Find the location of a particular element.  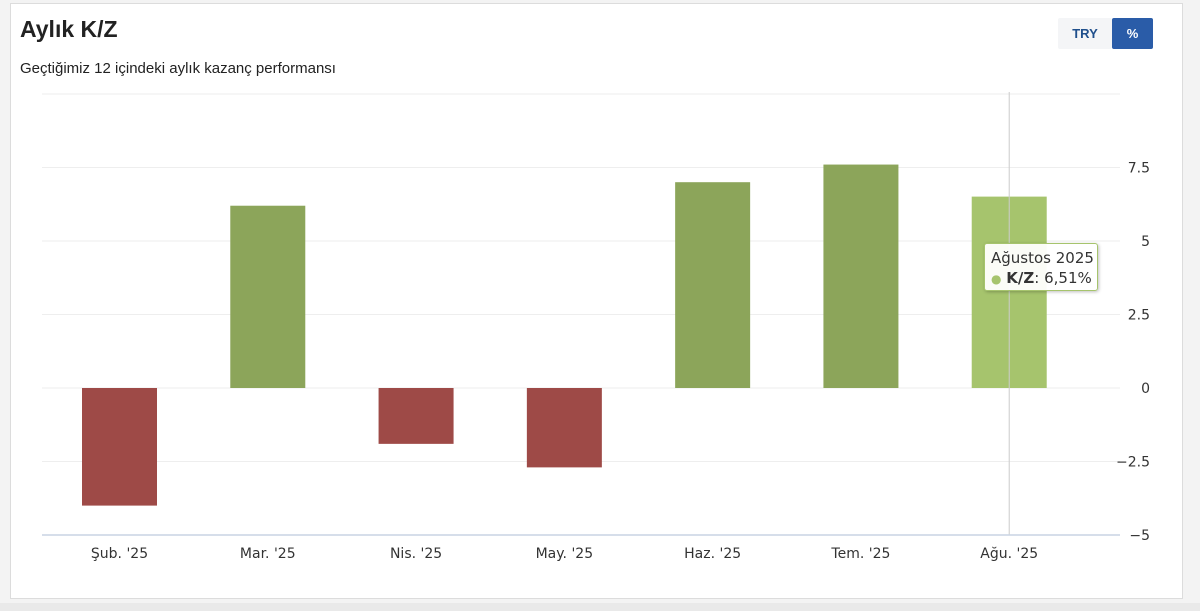

tooltip-series-name: K/Z is located at coordinates (1020, 278).